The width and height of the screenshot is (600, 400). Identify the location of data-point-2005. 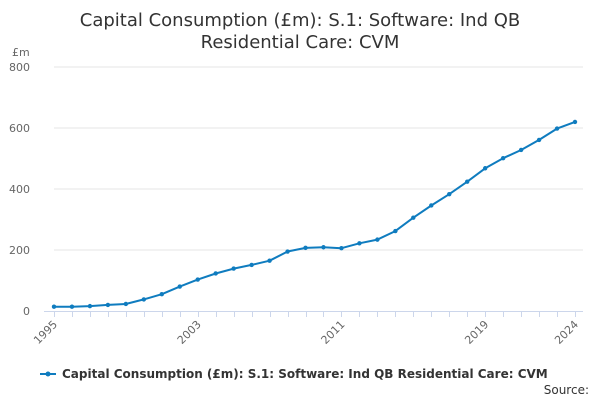
(233, 268).